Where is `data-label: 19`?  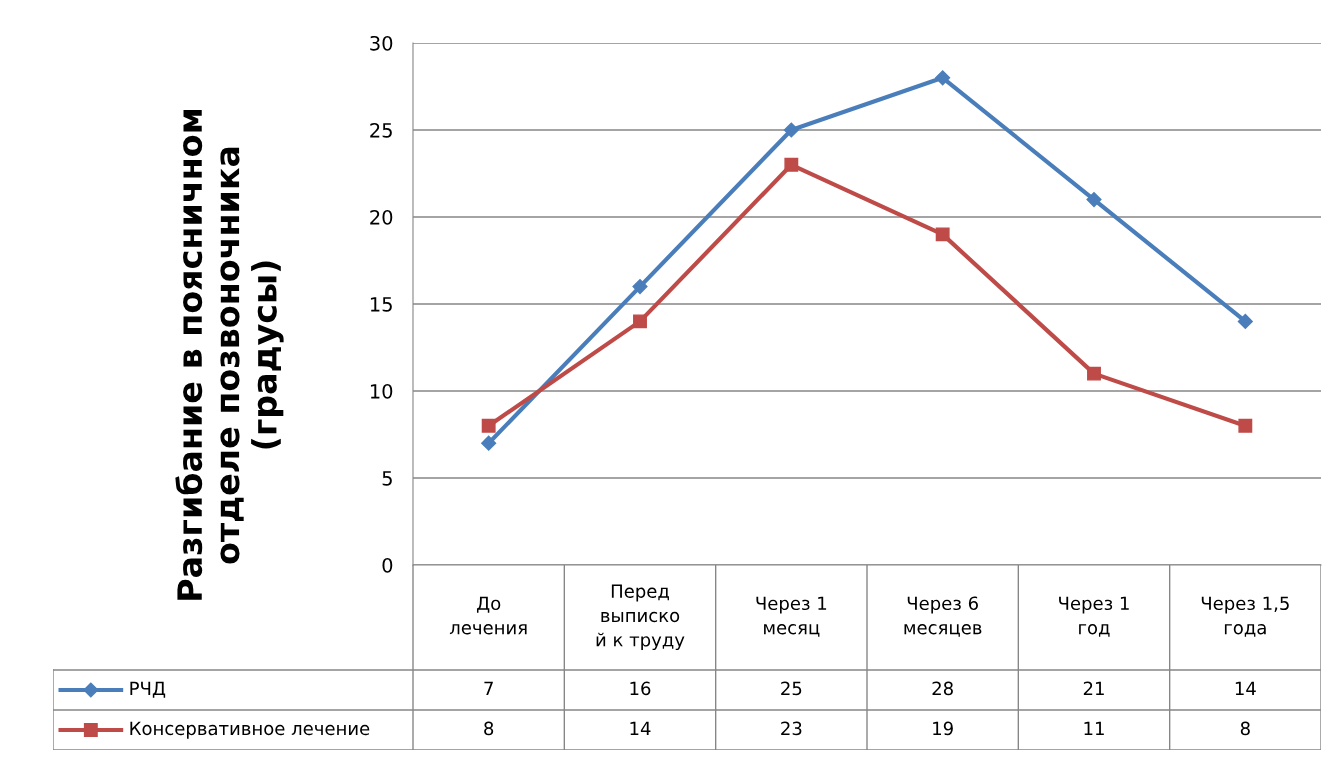 data-label: 19 is located at coordinates (943, 728).